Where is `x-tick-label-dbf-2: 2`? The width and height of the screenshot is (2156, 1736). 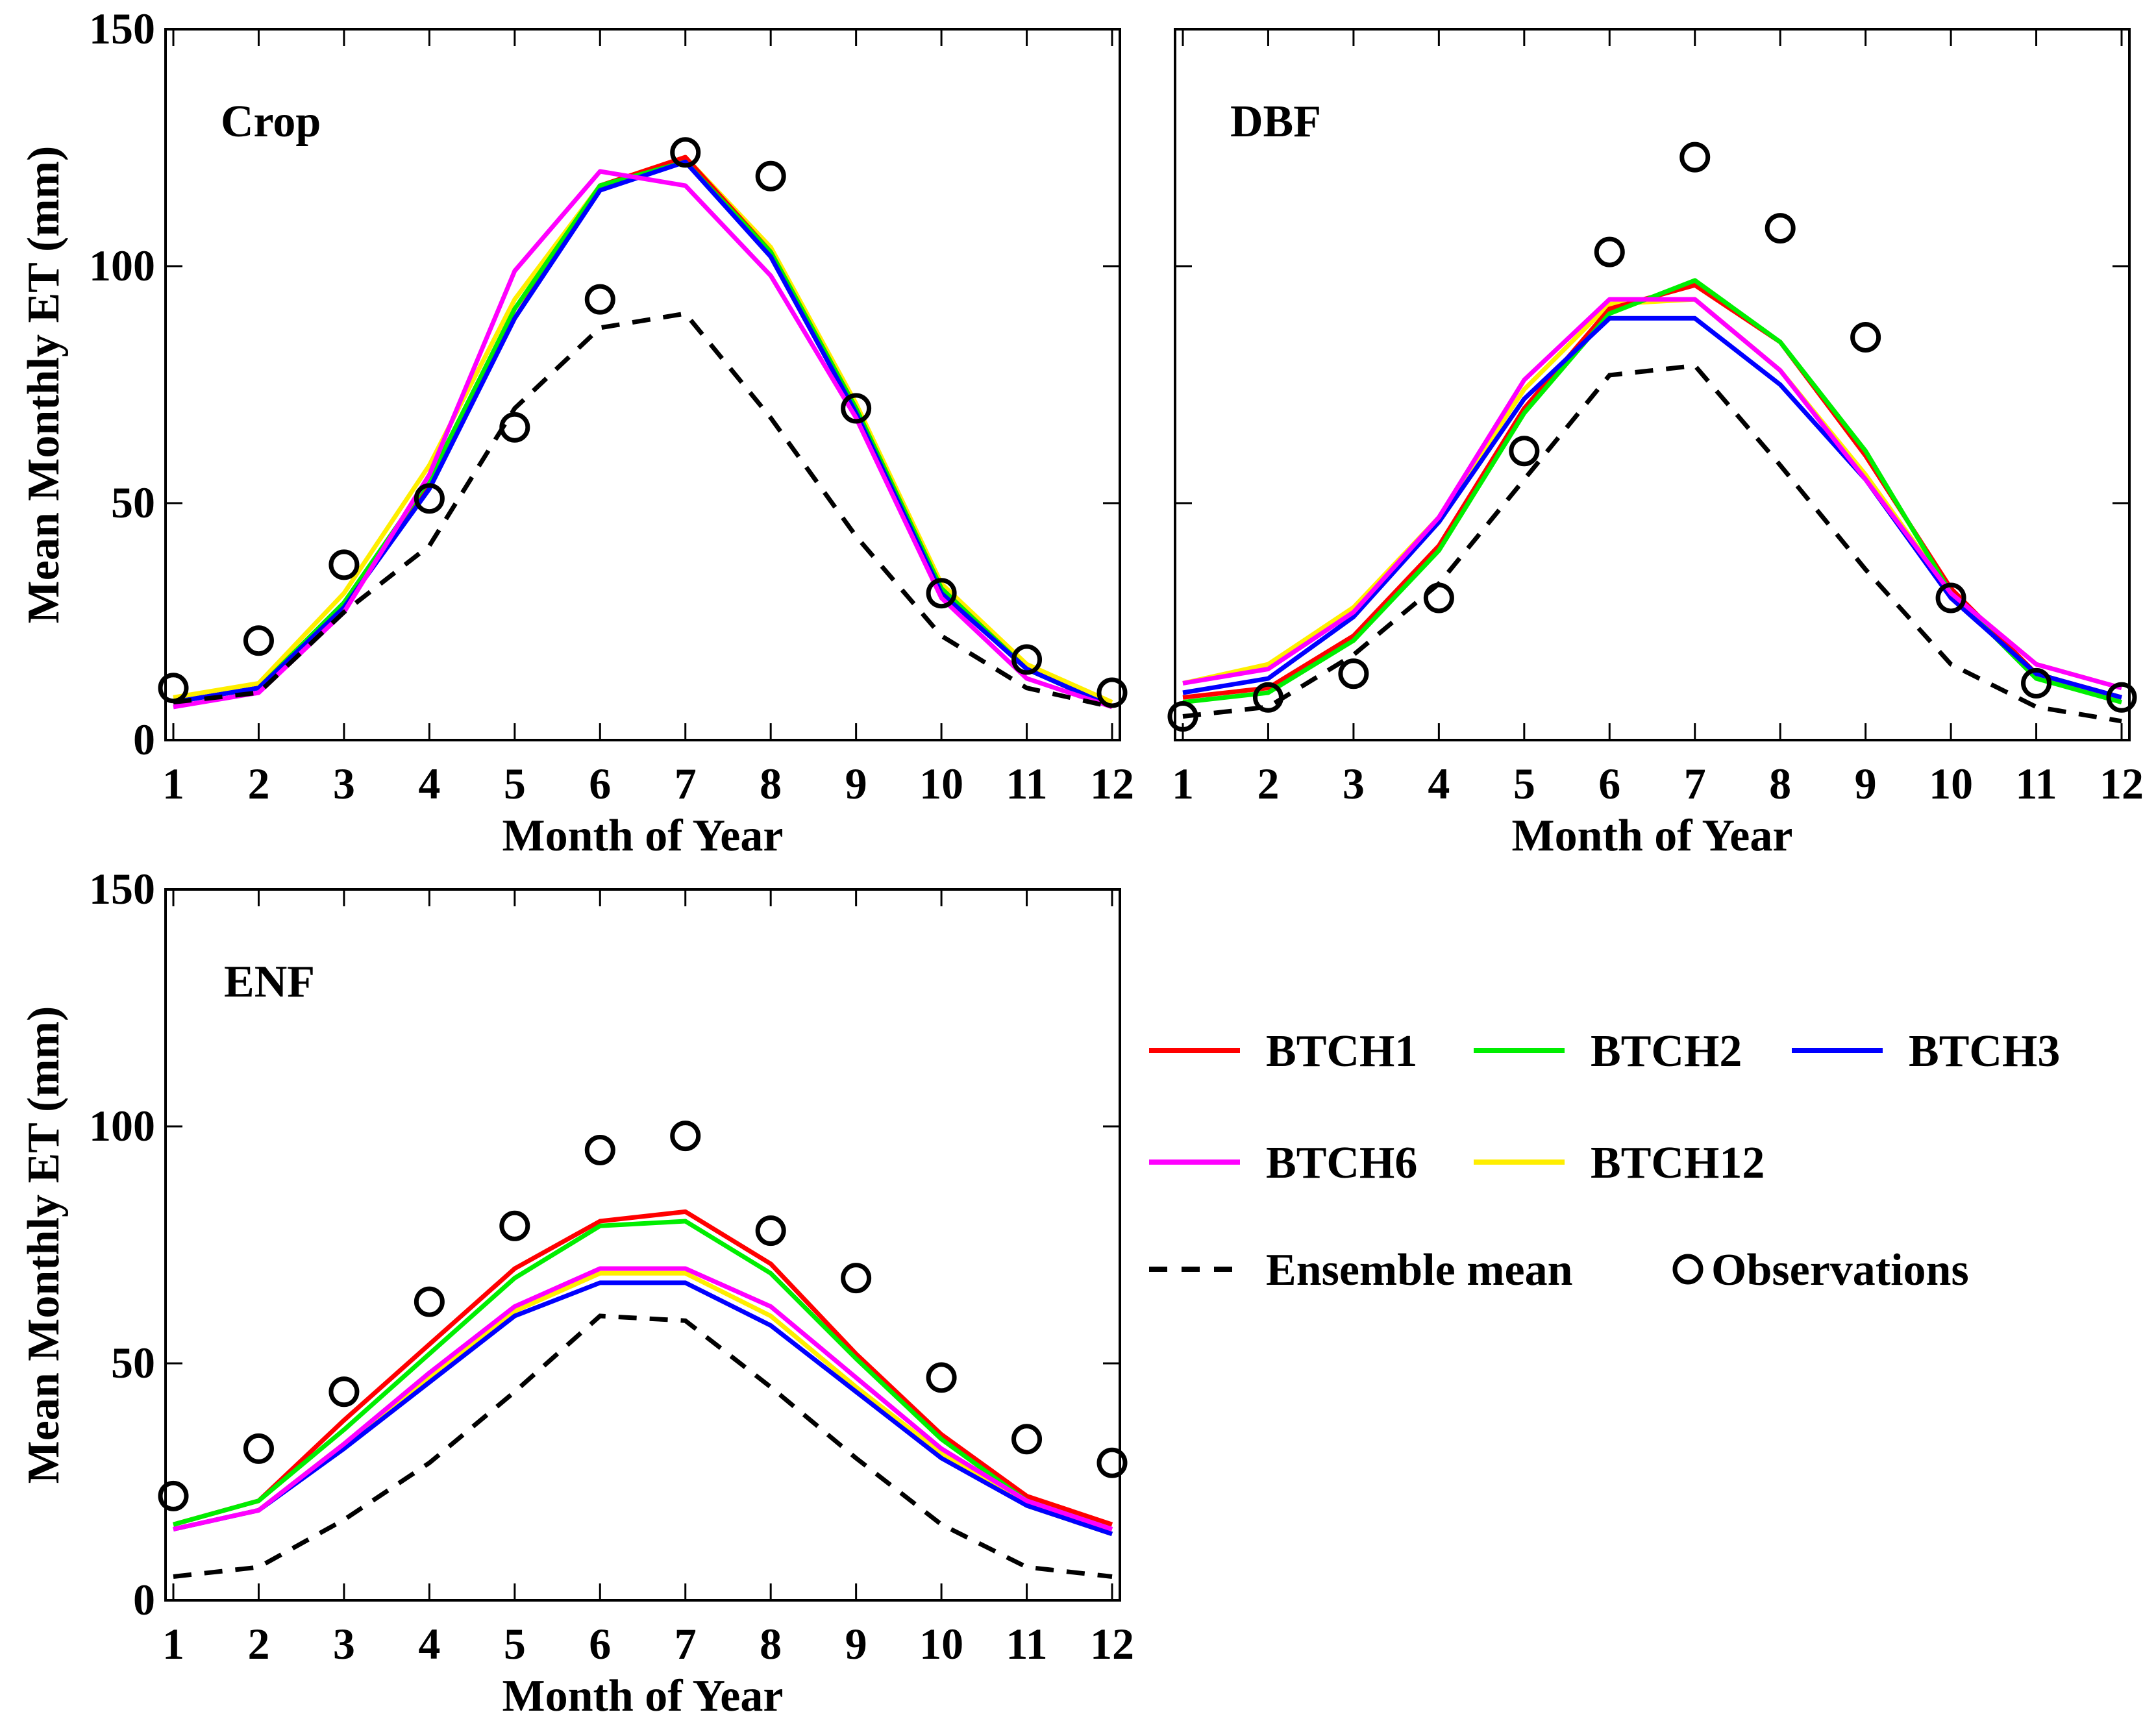 x-tick-label-dbf-2: 2 is located at coordinates (1268, 783).